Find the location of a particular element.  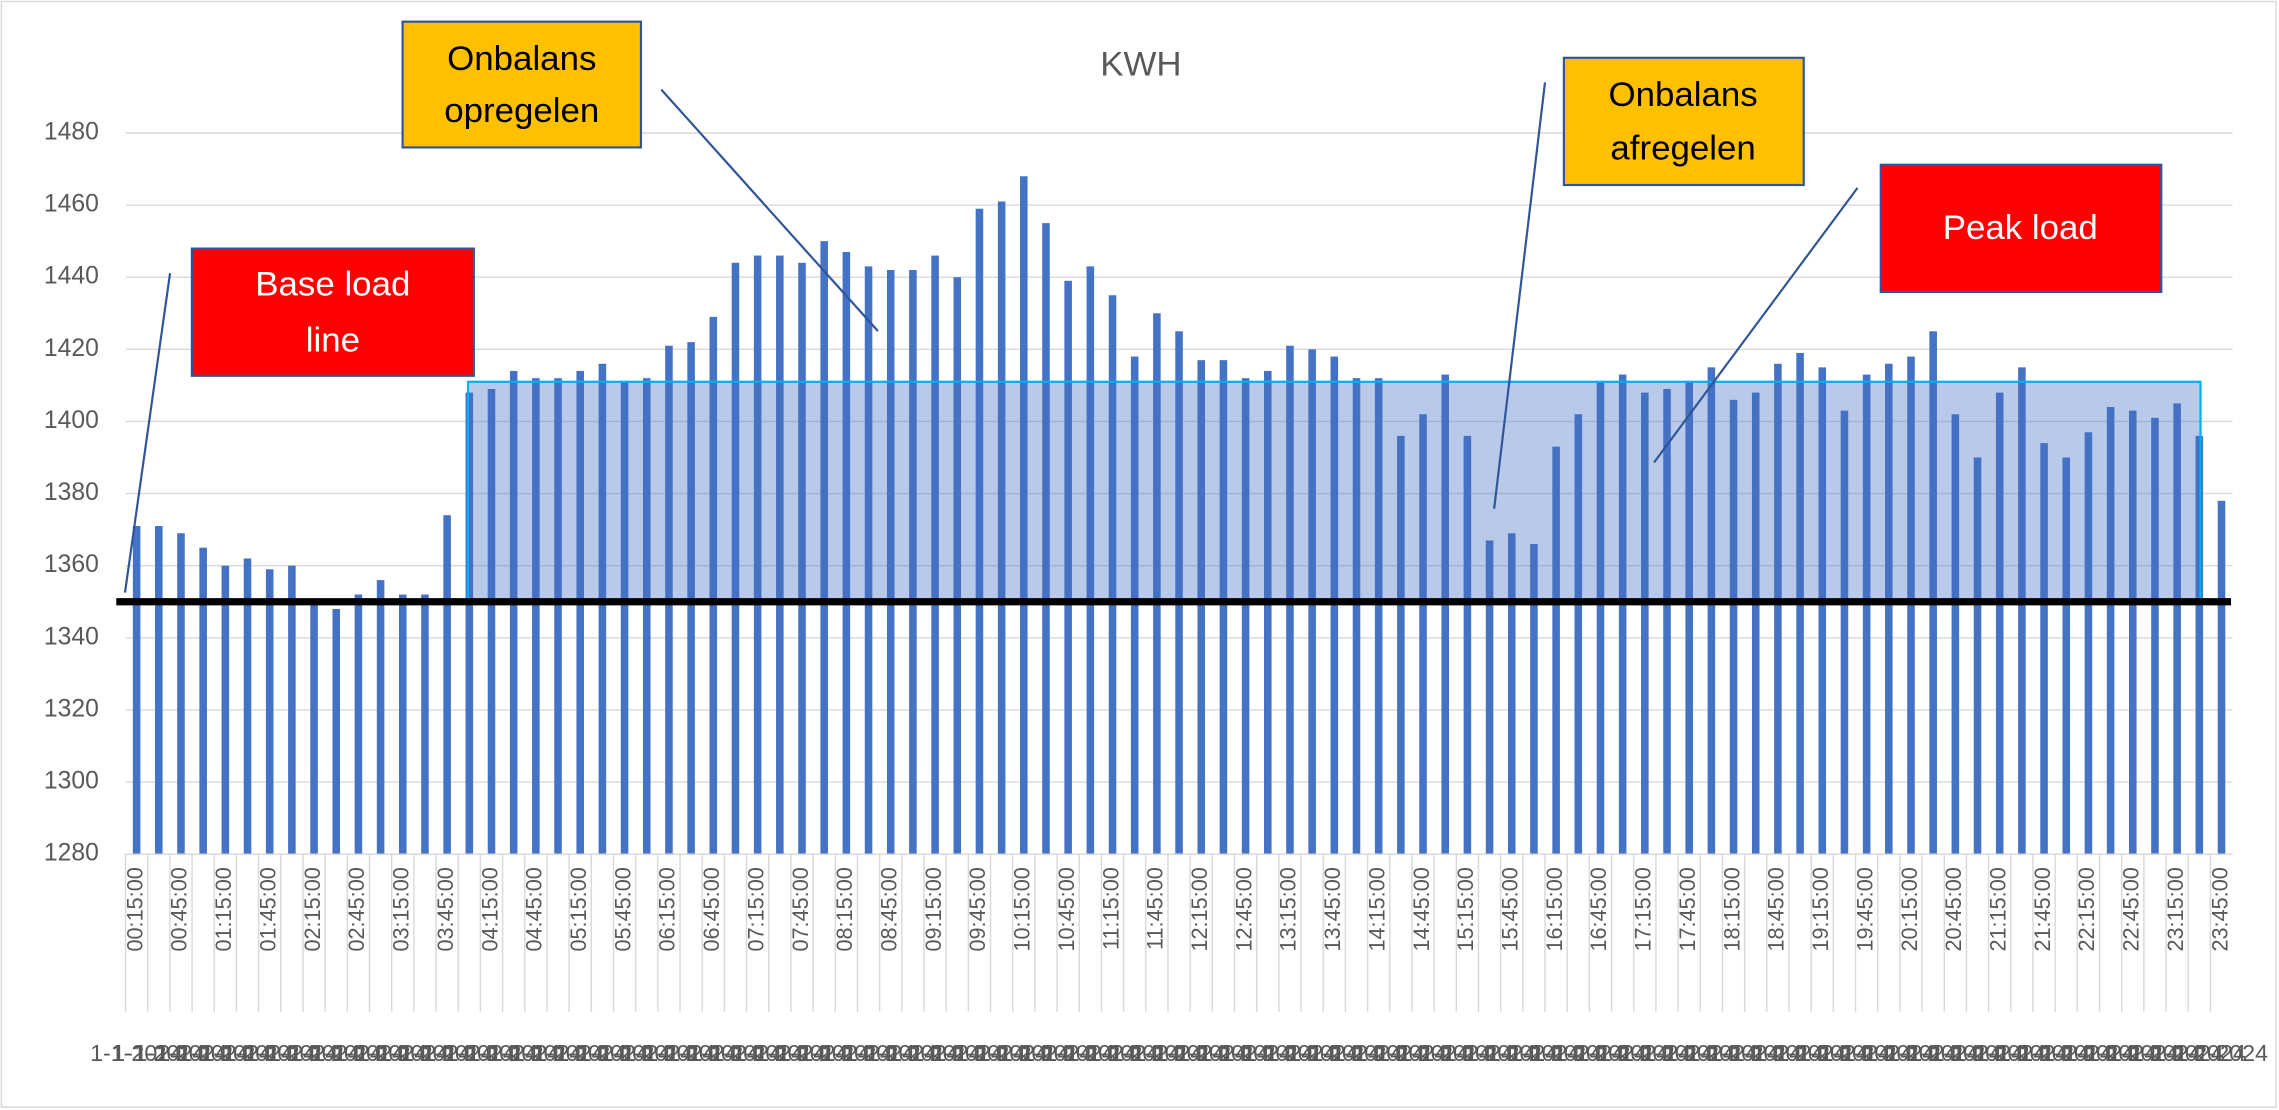

x-tick-label: 13:45:00 is located at coordinates (1332, 909).